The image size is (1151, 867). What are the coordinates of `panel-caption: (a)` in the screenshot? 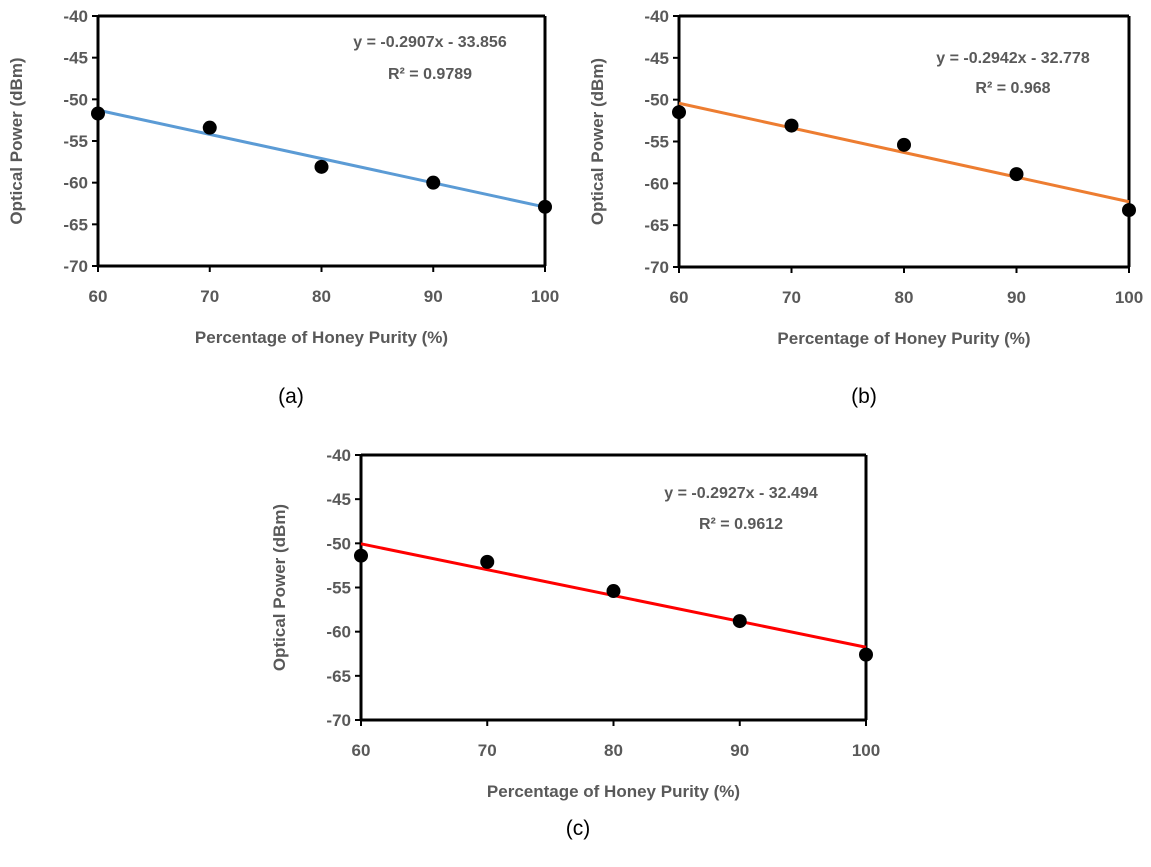 It's located at (291, 396).